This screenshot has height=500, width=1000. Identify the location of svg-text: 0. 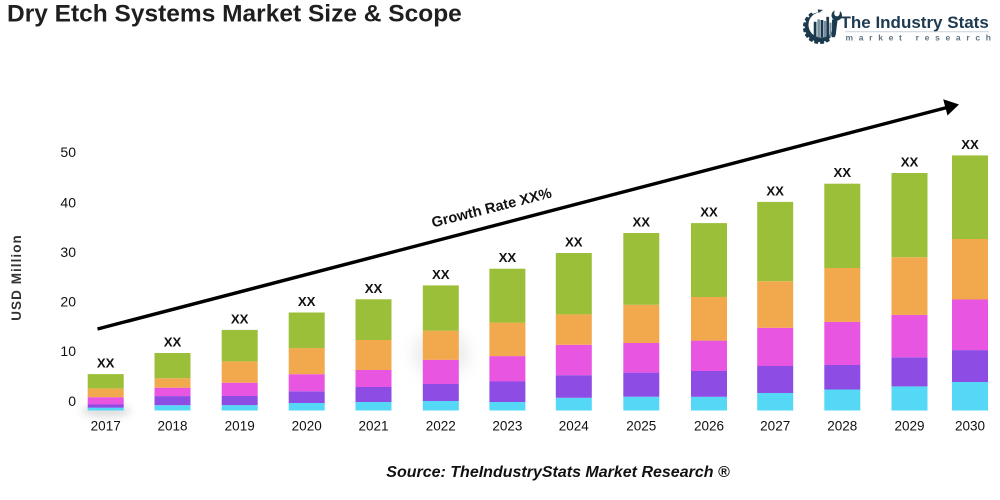
(72, 401).